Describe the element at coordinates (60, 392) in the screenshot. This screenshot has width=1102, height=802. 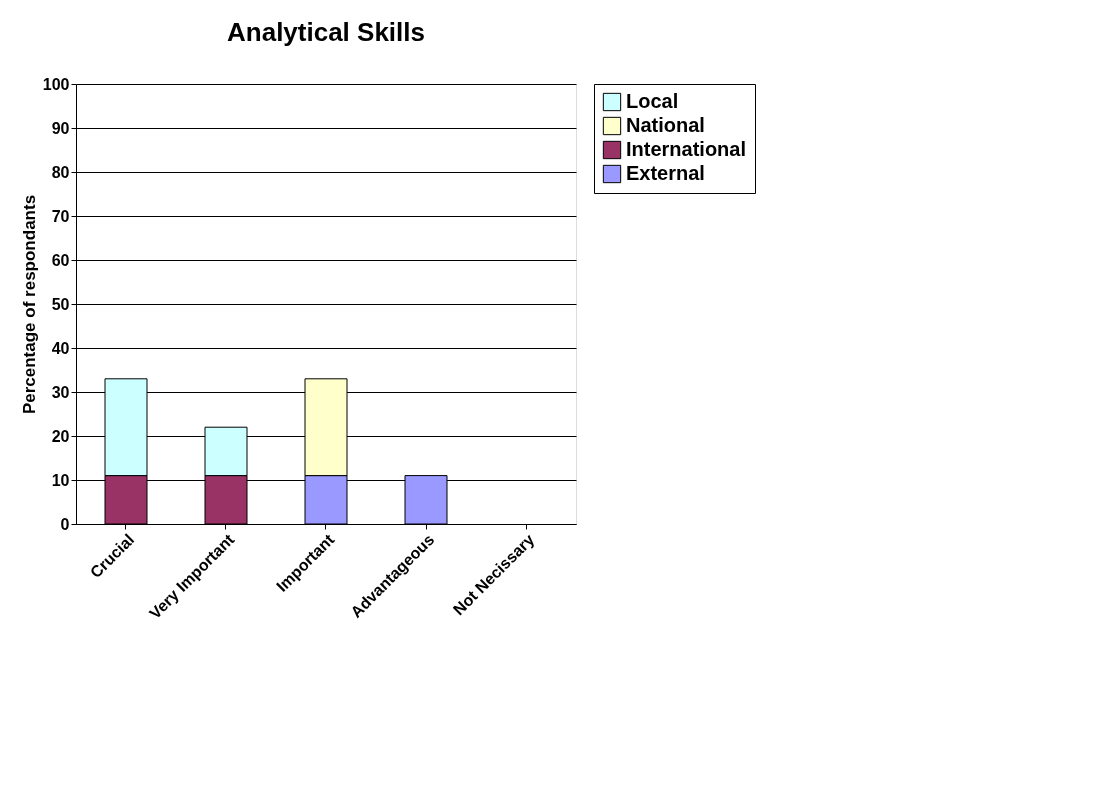
I see `y-tick-label: 30` at that location.